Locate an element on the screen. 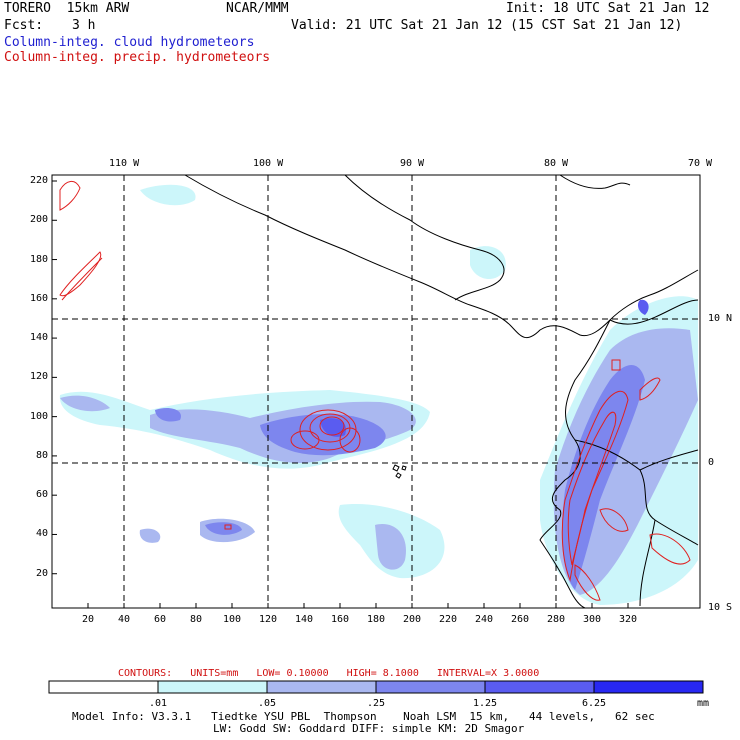 Image resolution: width=740 pixels, height=740 pixels. y-tick-label: 20 is located at coordinates (41, 573).